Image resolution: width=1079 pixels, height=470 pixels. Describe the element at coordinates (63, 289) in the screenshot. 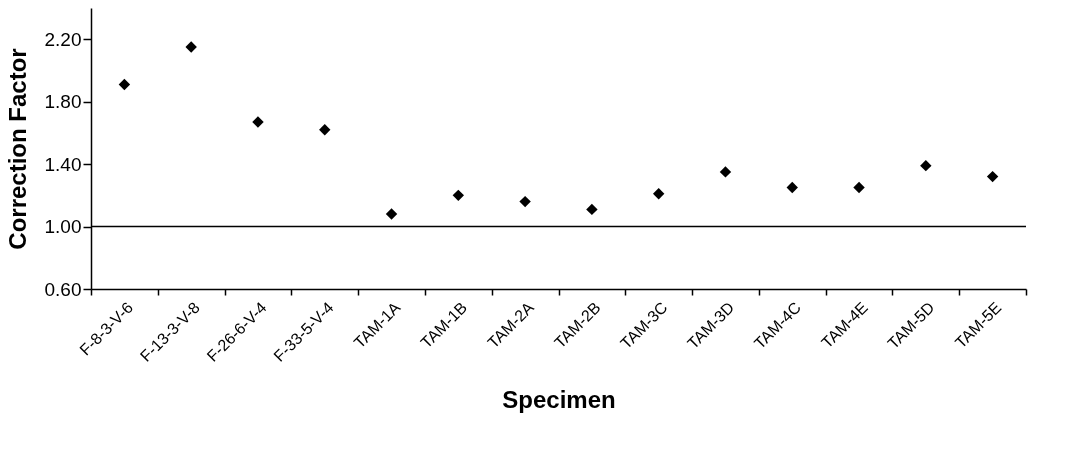

I see `y-tick-label: 0.60` at that location.